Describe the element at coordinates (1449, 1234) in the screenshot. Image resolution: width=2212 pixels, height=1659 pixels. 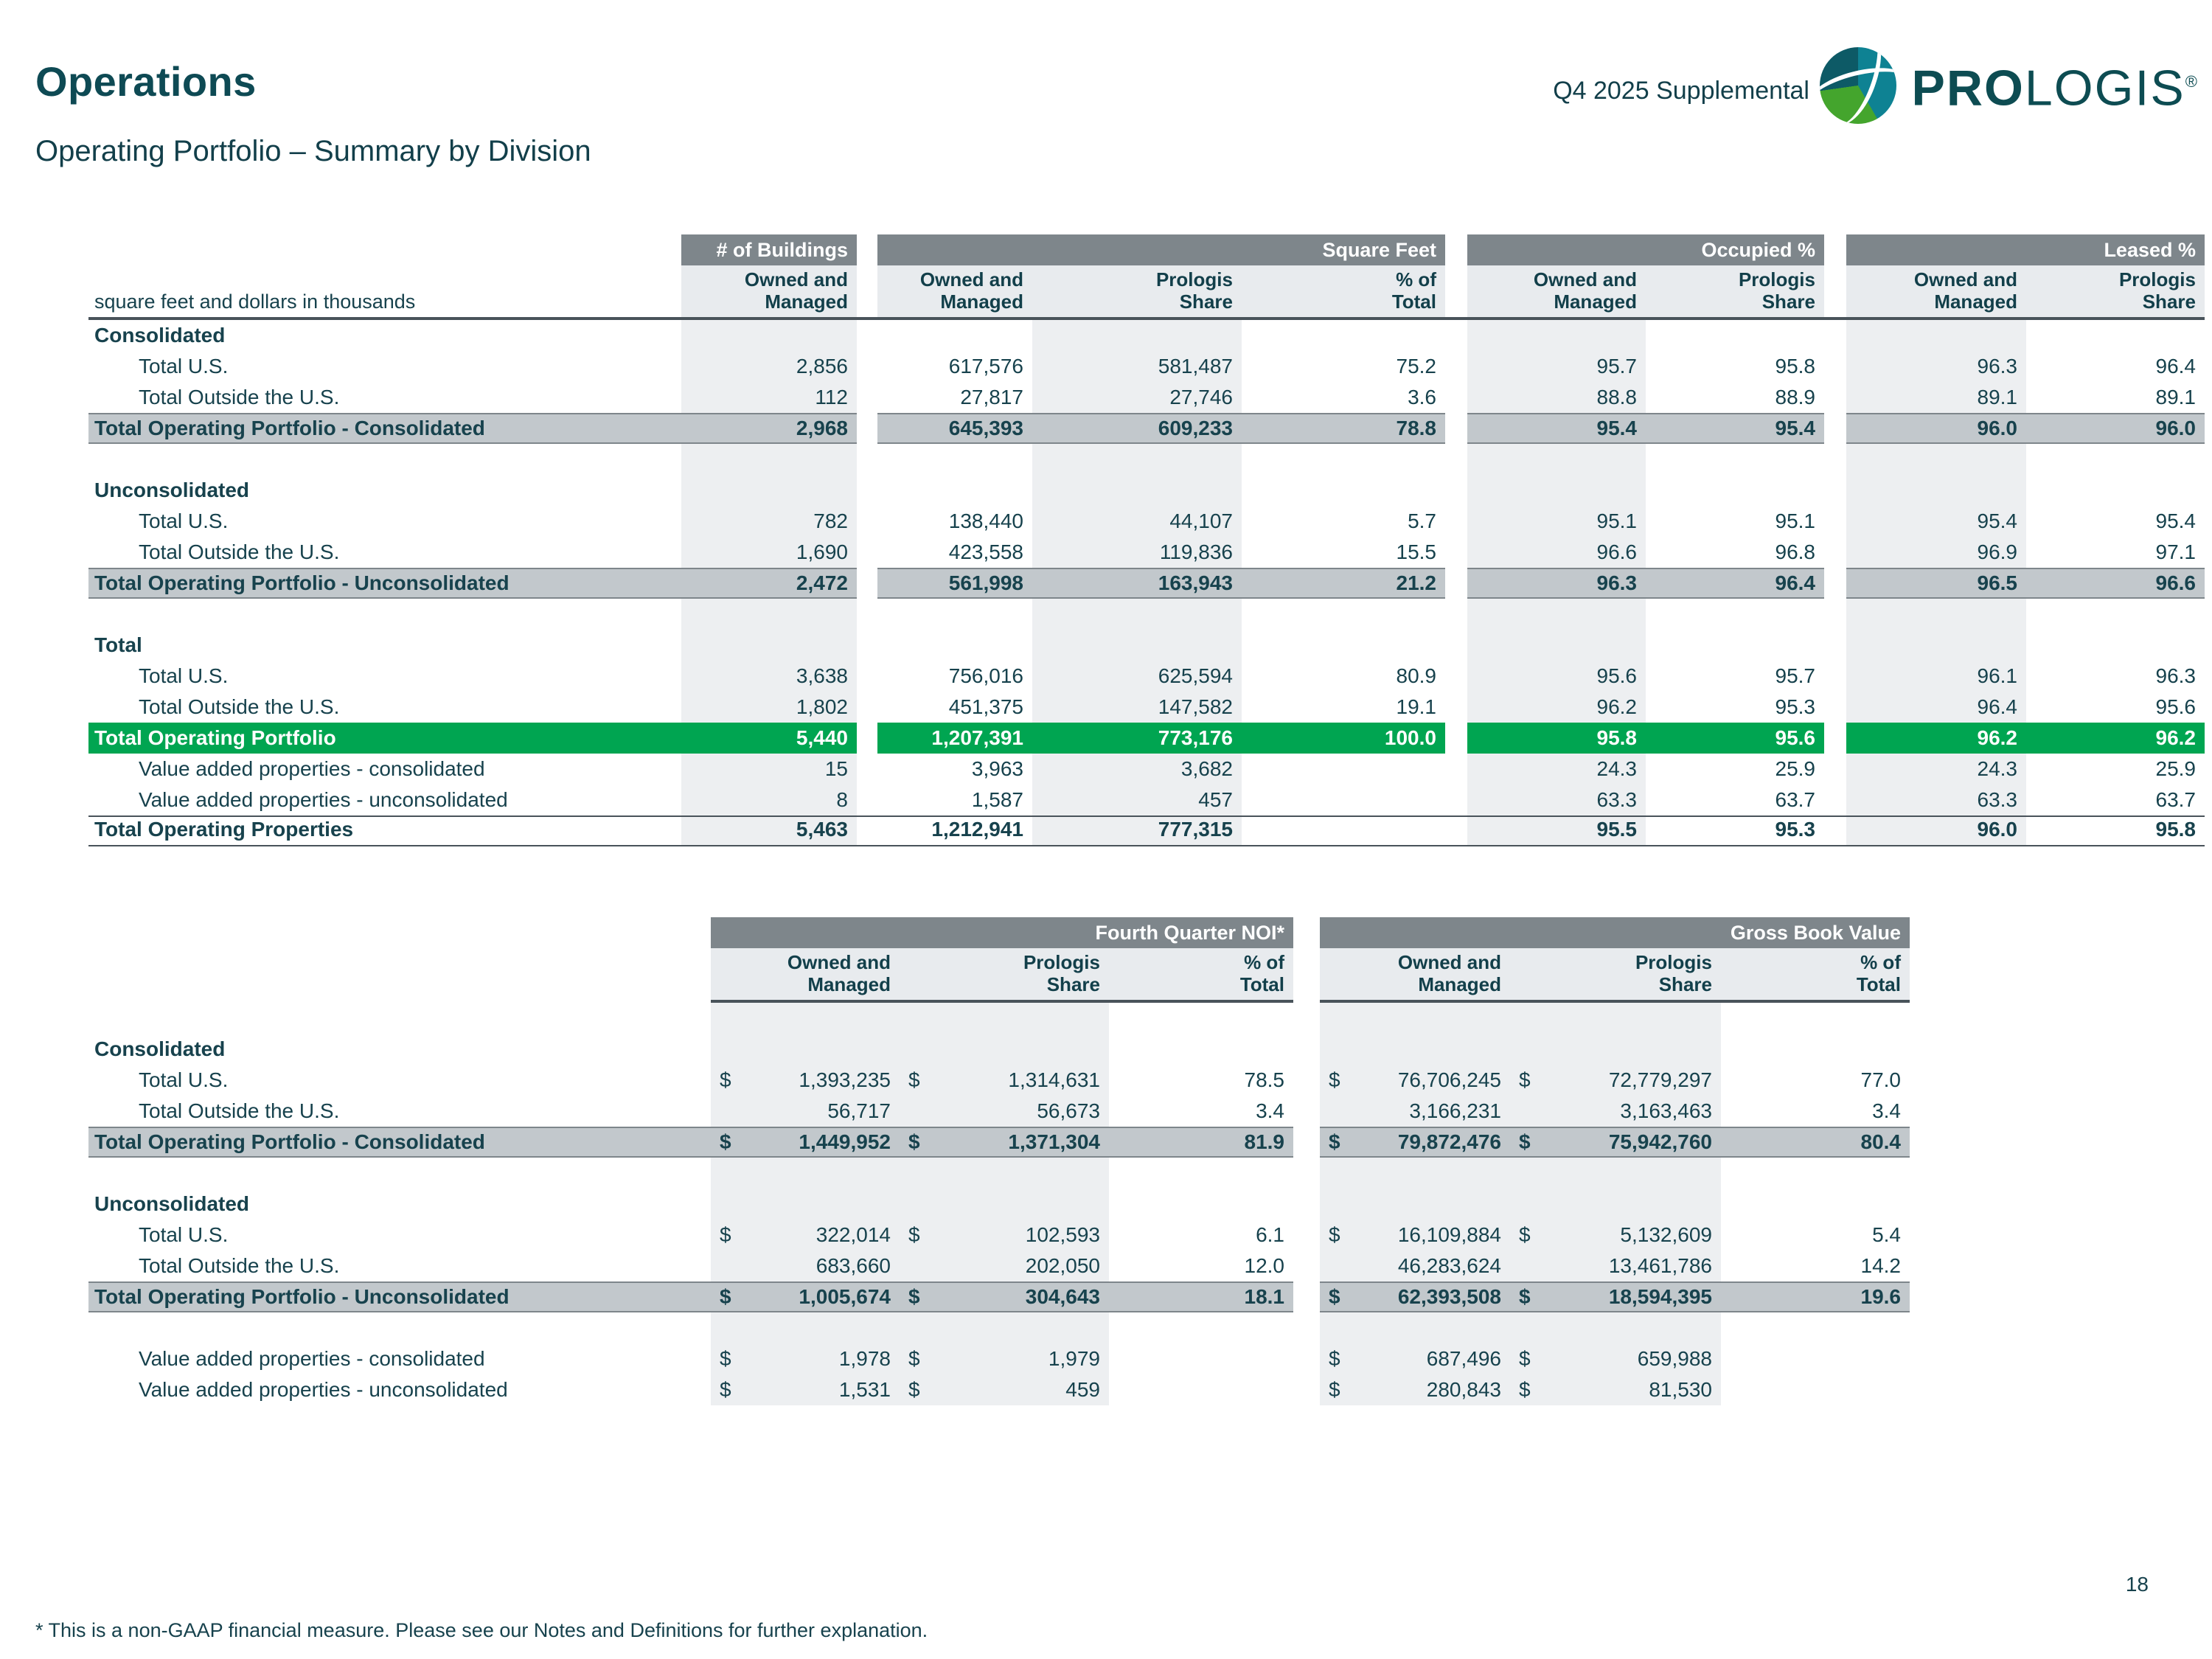
I see `cell-value: 16,109,884` at that location.